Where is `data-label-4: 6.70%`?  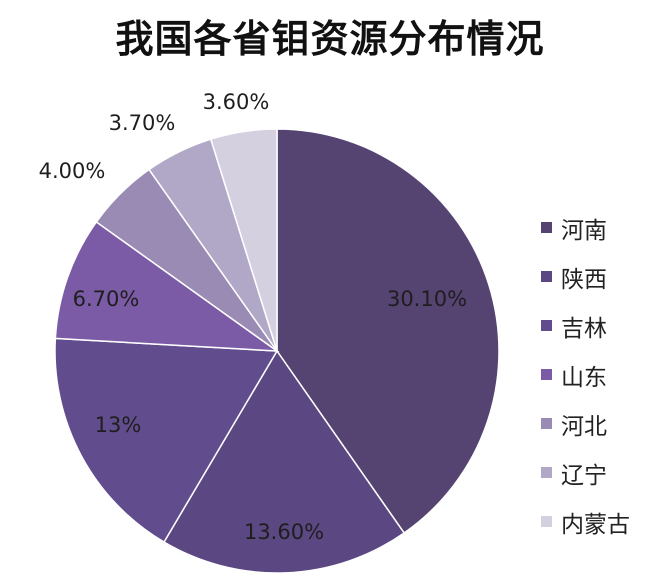
data-label-4: 6.70% is located at coordinates (106, 299).